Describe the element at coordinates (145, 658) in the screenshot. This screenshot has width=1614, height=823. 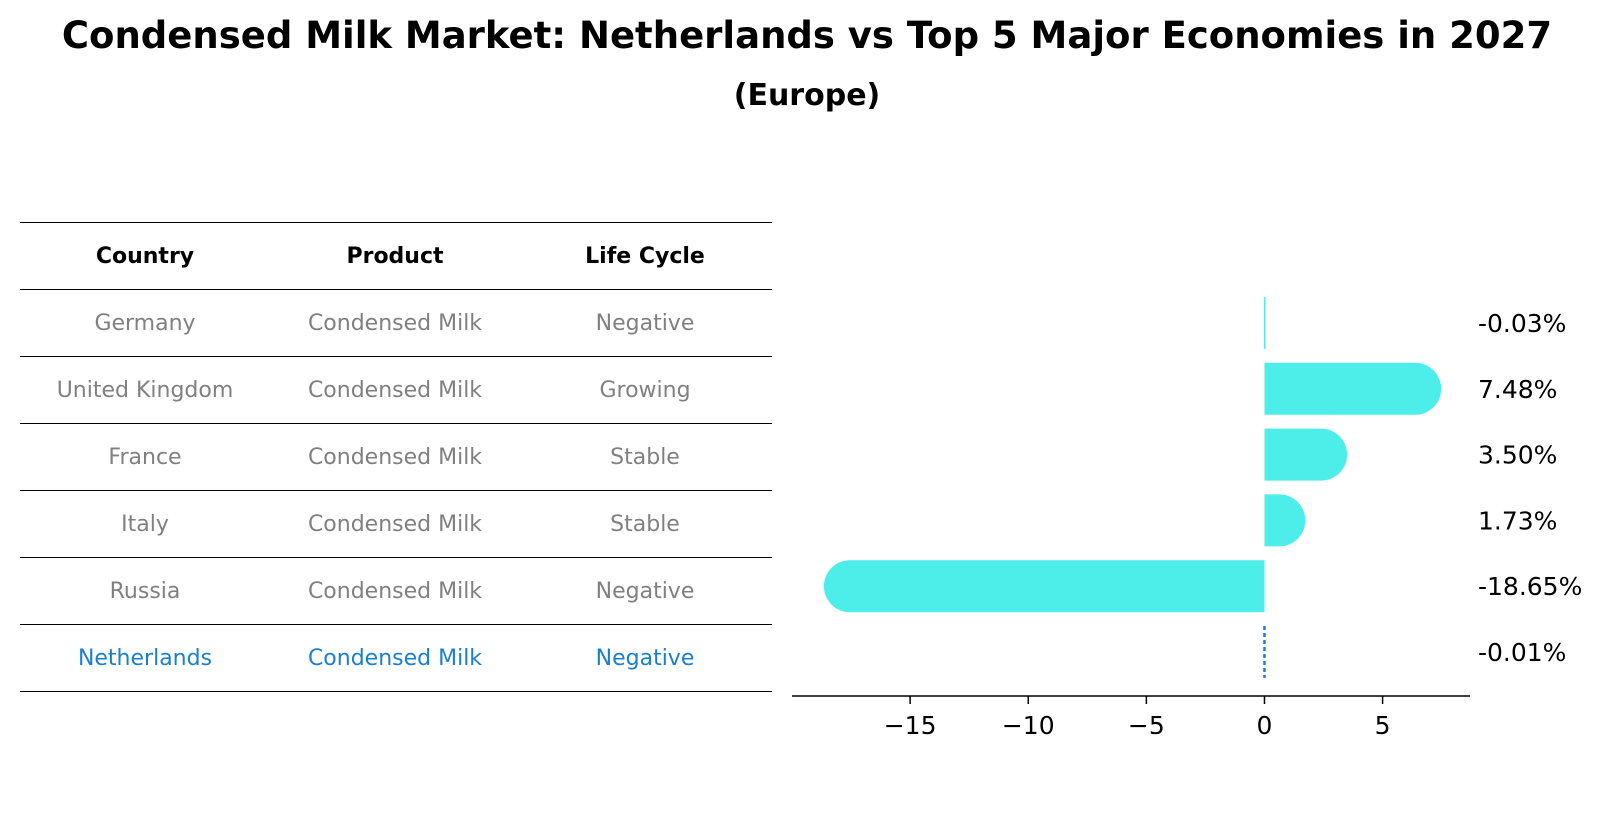
I see `cell-country: Netherlands` at that location.